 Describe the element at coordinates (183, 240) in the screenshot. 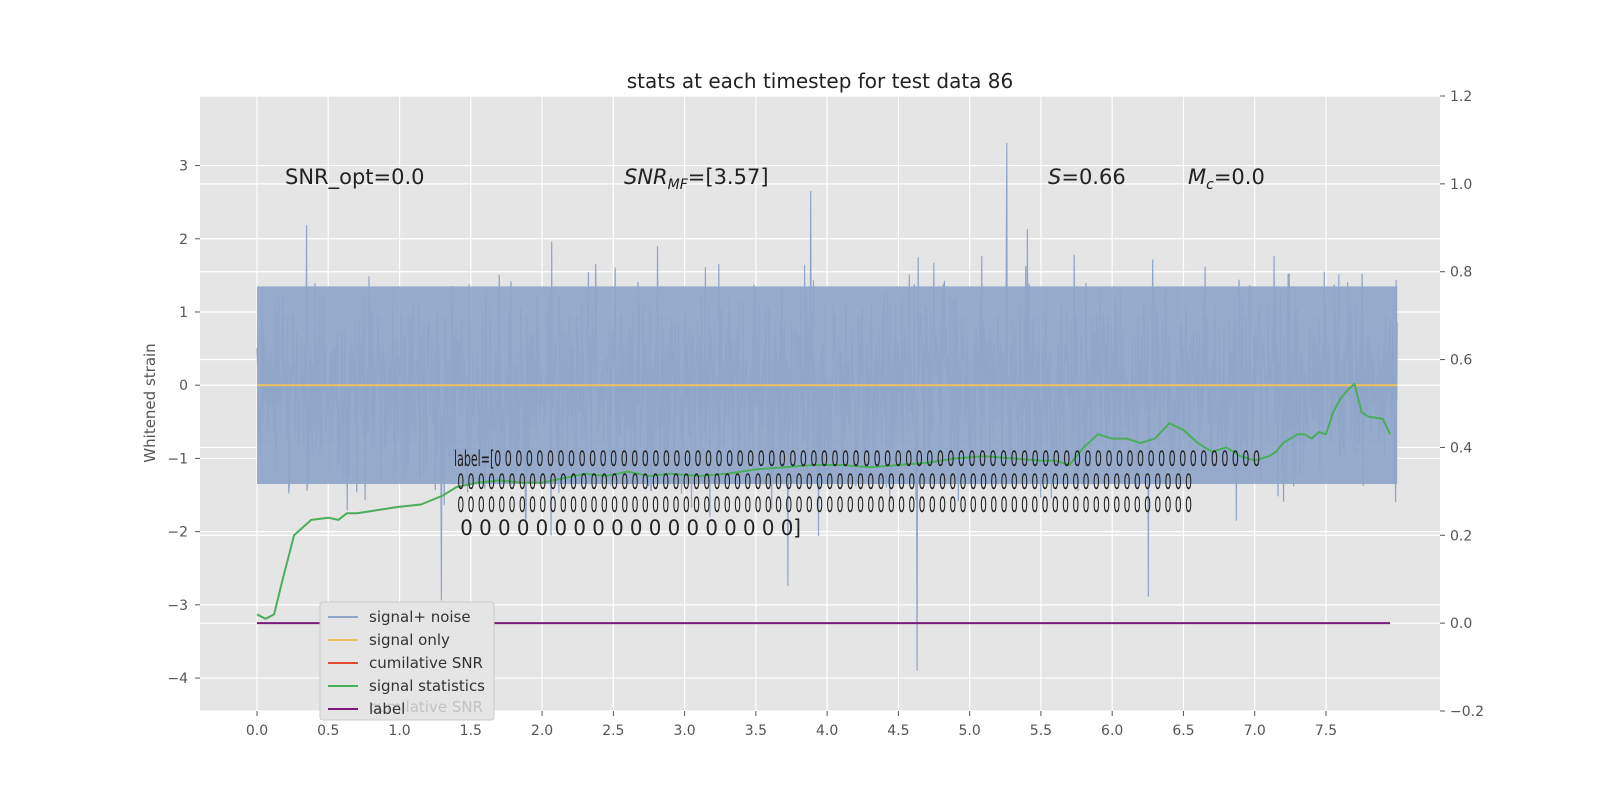

I see `y-tick-label: 2` at that location.